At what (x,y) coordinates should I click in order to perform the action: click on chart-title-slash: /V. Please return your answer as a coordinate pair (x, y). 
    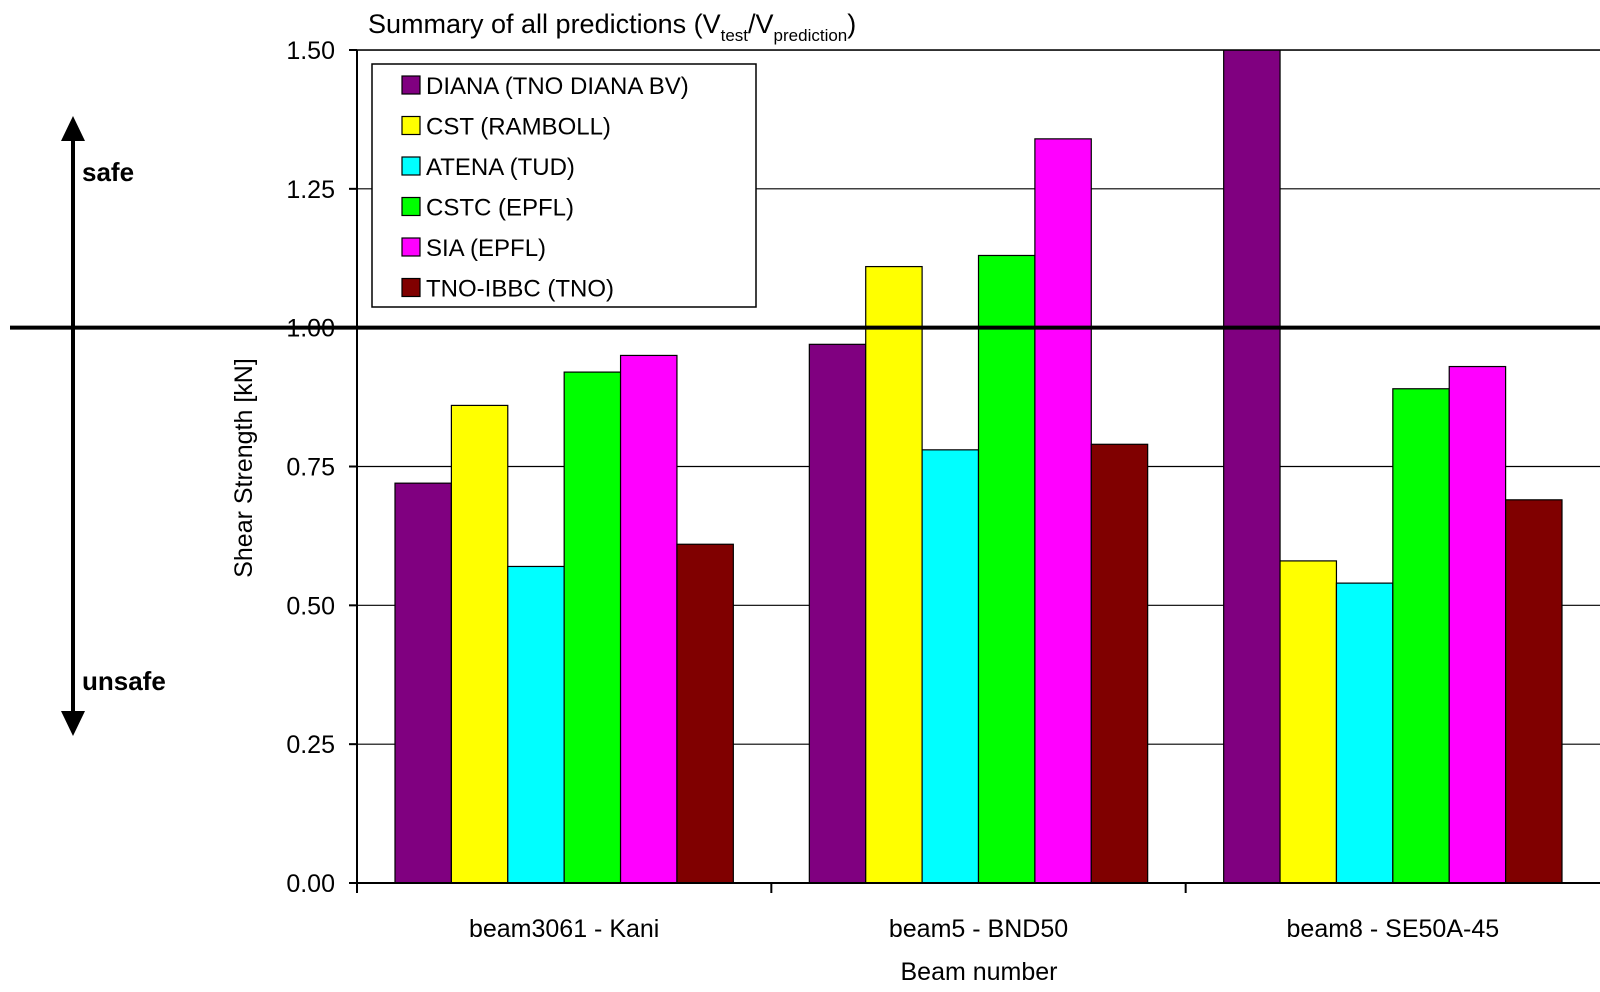
    Looking at the image, I should click on (761, 24).